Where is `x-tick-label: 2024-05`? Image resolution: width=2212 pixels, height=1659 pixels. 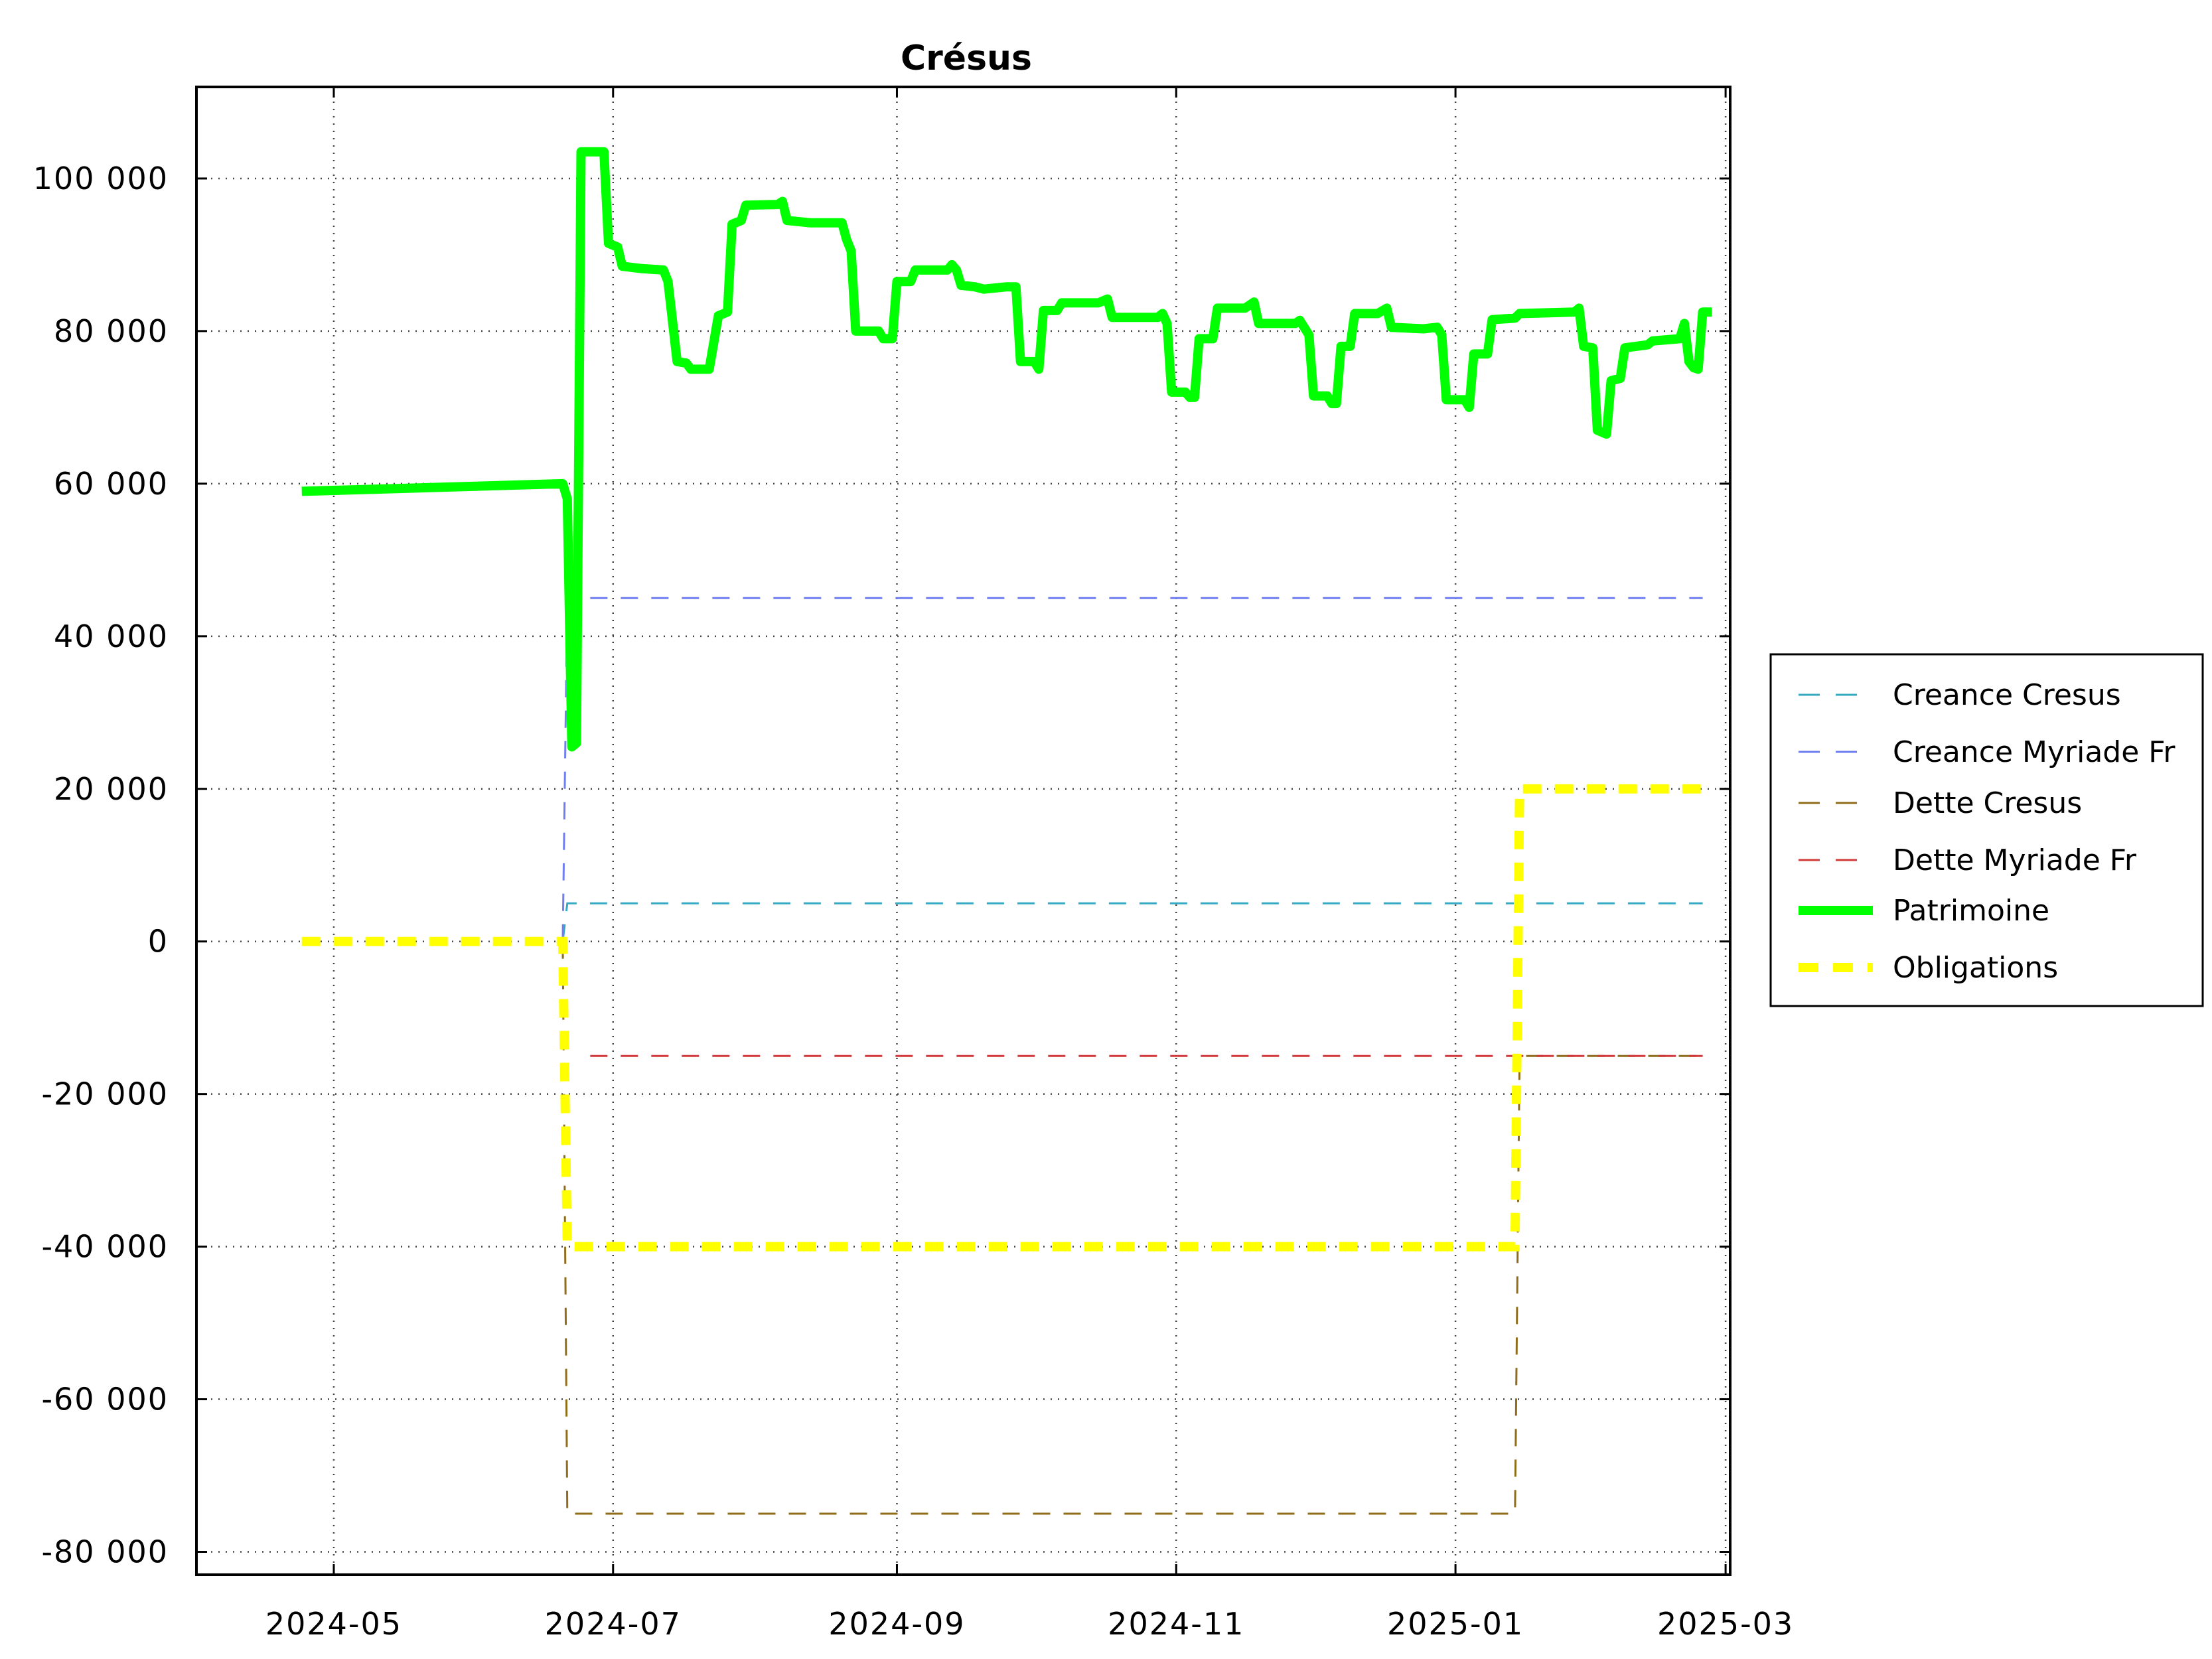 x-tick-label: 2024-05 is located at coordinates (333, 1624).